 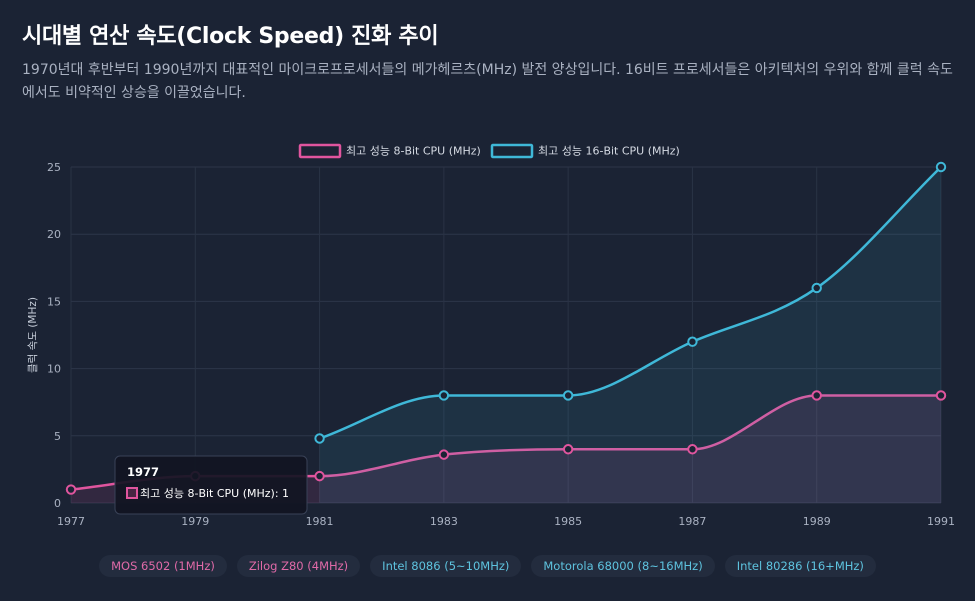 What do you see at coordinates (54, 301) in the screenshot?
I see `y-tick-label-15: 15` at bounding box center [54, 301].